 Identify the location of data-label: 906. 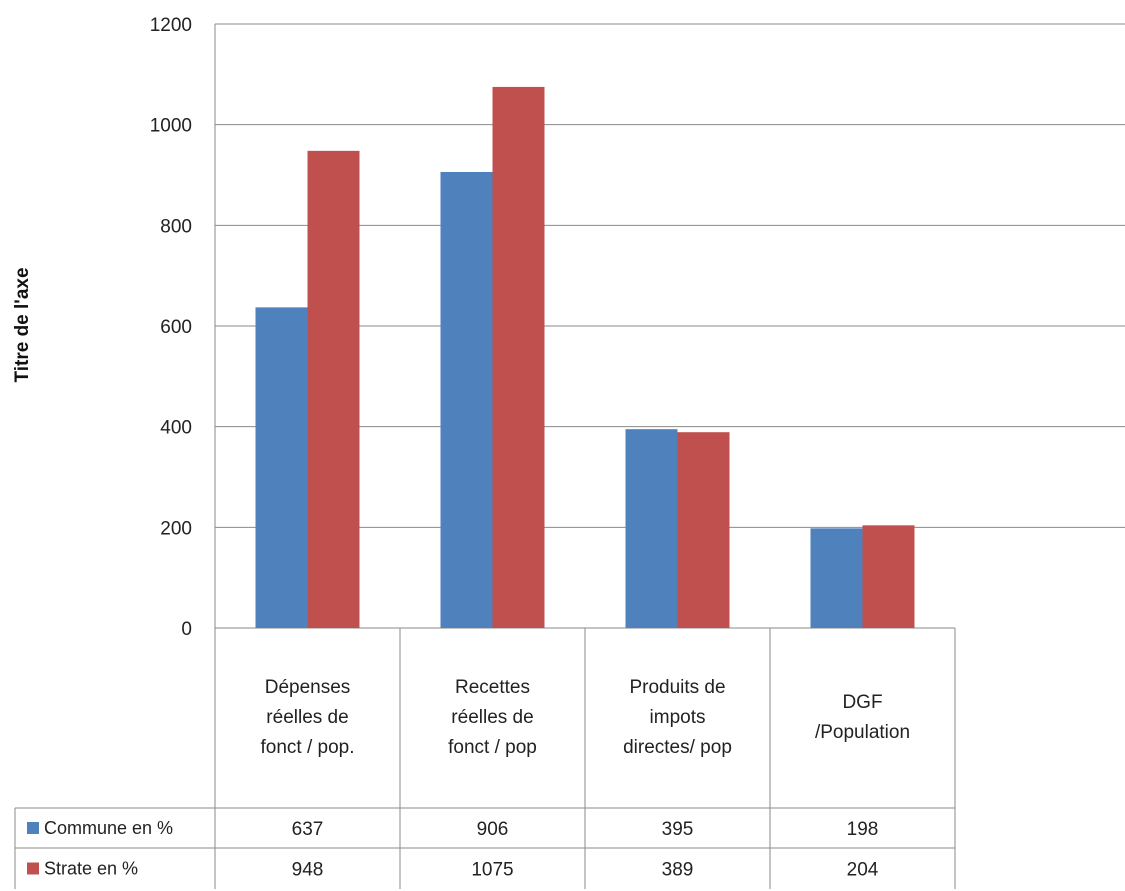
(493, 829).